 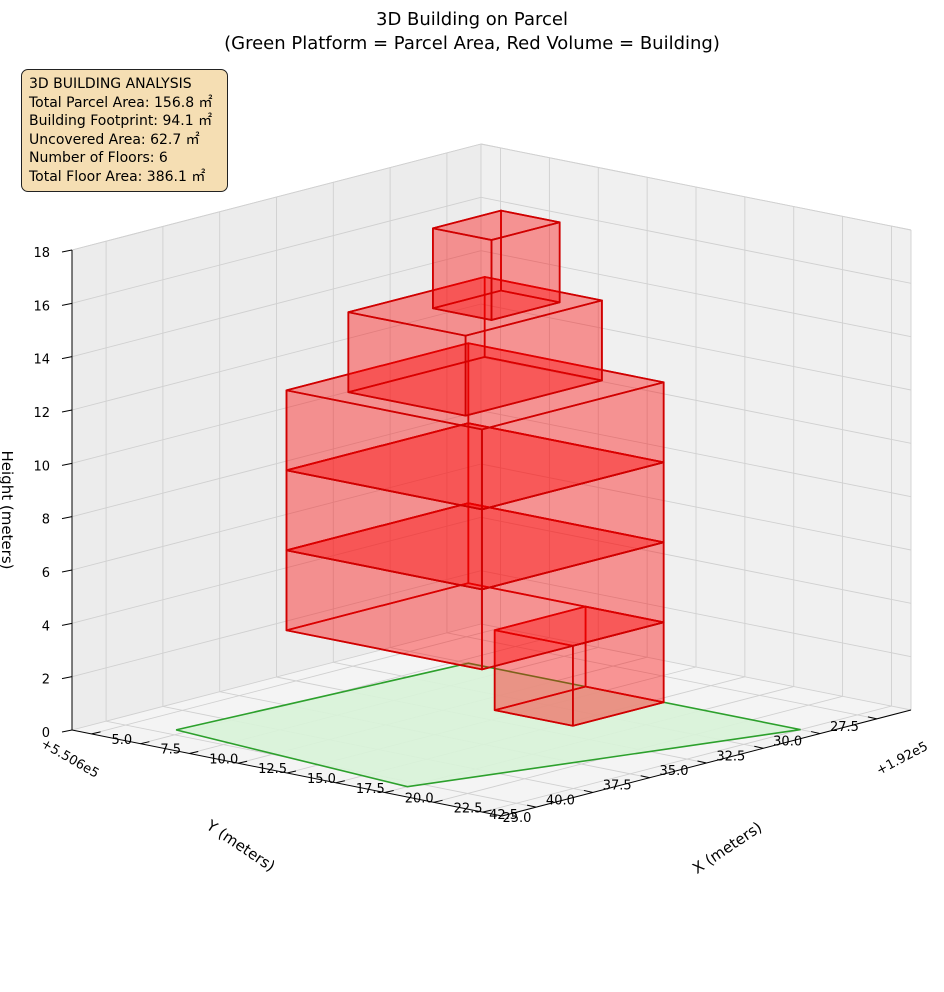 I want to click on z-axis-label: Height (meters), so click(x=8, y=510).